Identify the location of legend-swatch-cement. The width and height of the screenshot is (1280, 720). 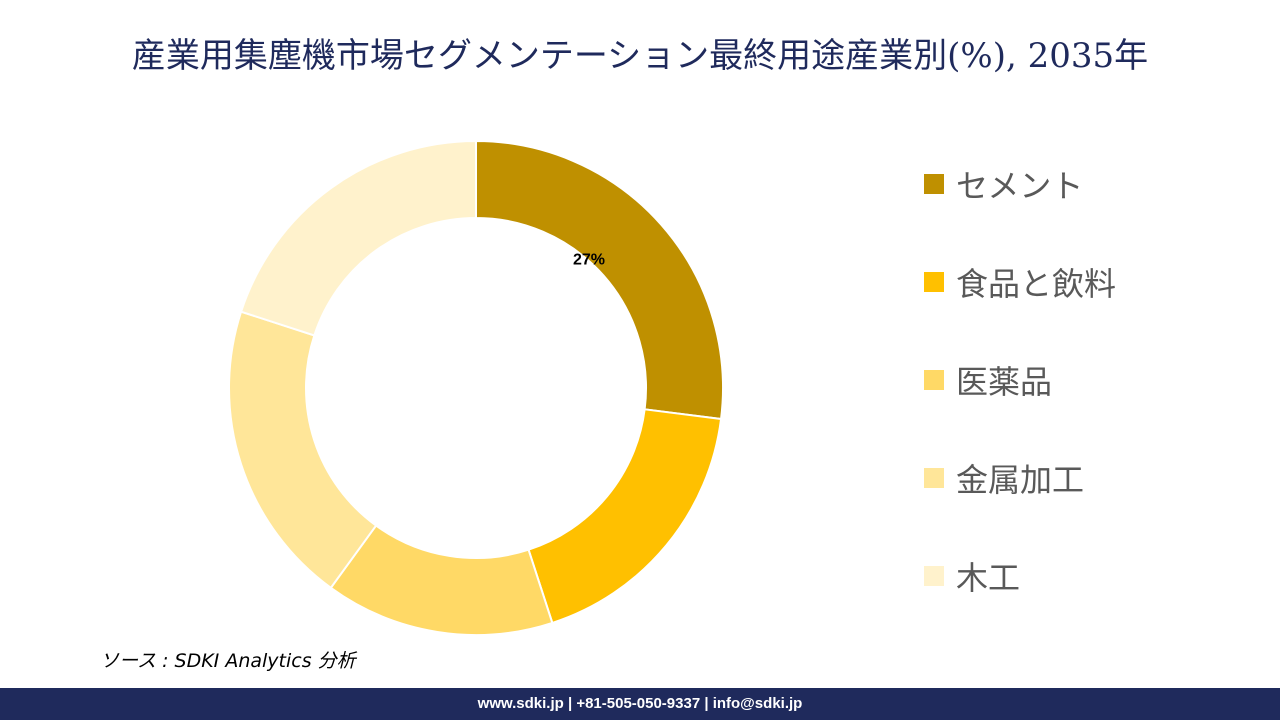
(934, 184).